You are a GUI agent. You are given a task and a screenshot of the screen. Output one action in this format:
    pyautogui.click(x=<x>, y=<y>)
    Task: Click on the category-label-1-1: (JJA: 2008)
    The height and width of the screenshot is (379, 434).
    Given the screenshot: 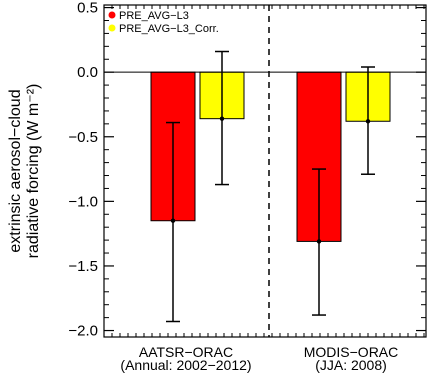 What is the action you would take?
    pyautogui.click(x=351, y=365)
    